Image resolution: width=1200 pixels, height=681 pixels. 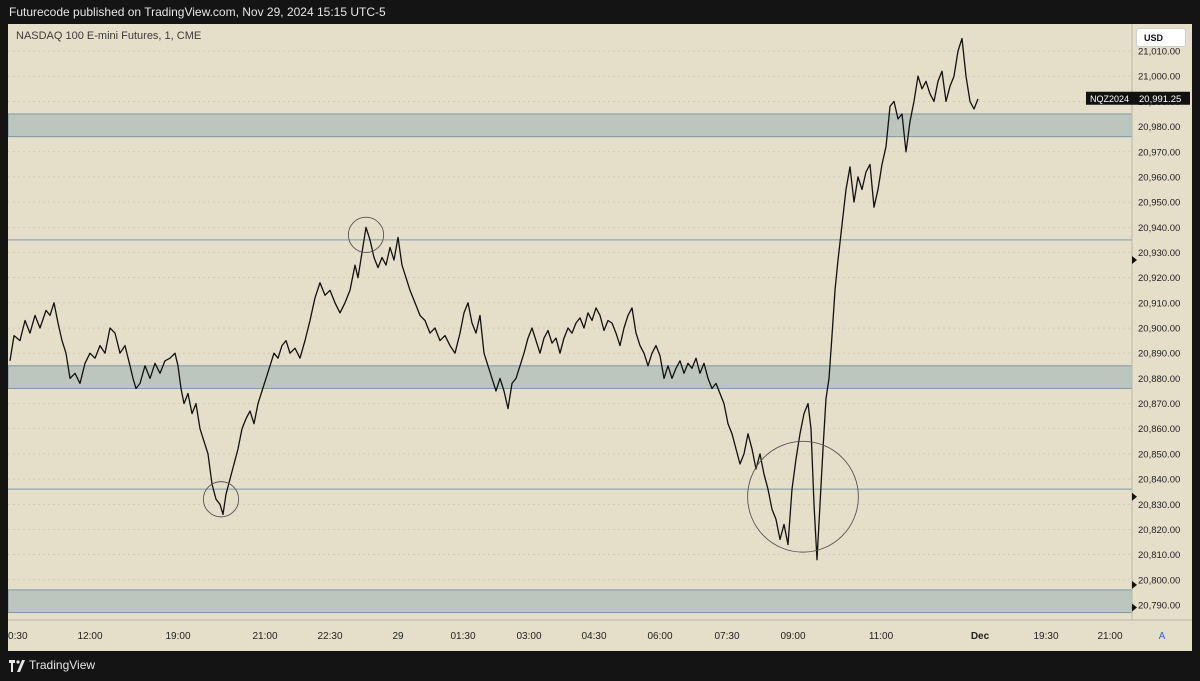 What do you see at coordinates (18, 636) in the screenshot?
I see `x-tick-label: 10:30` at bounding box center [18, 636].